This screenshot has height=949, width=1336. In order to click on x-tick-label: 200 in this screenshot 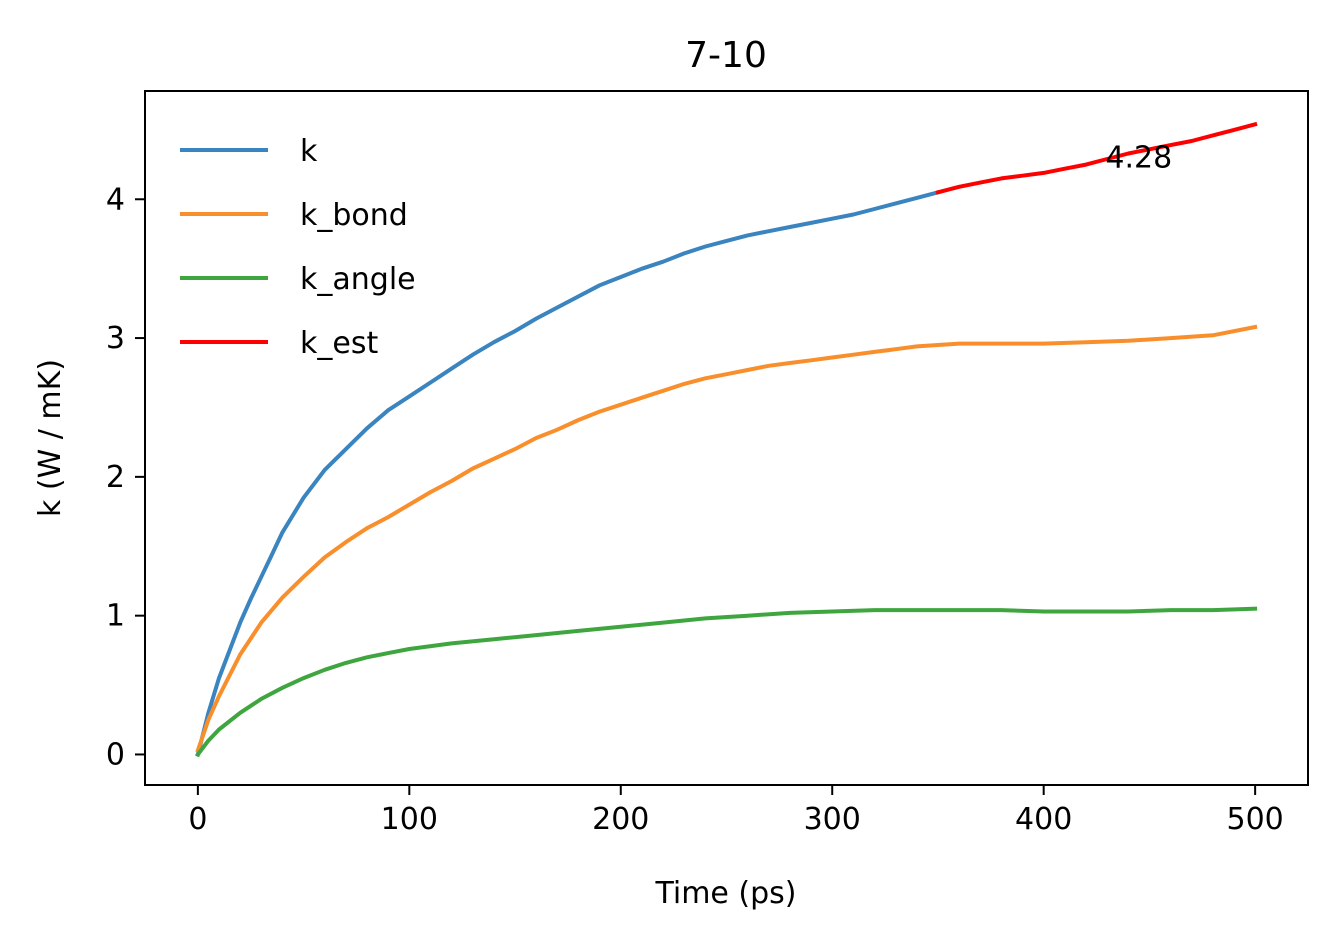, I will do `click(620, 819)`.